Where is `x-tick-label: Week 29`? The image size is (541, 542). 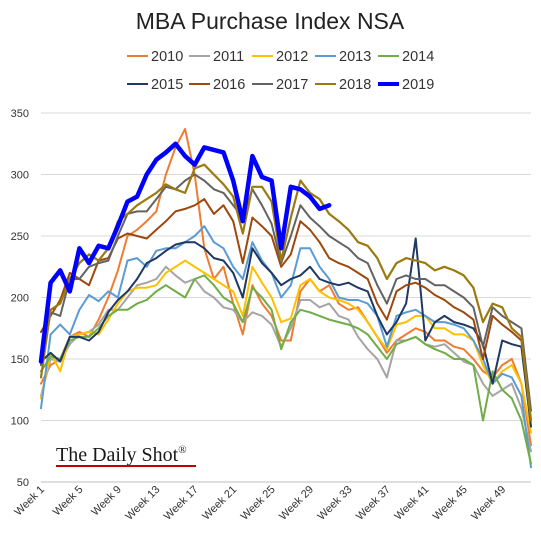
x-tick-label: Week 29 is located at coordinates (296, 503).